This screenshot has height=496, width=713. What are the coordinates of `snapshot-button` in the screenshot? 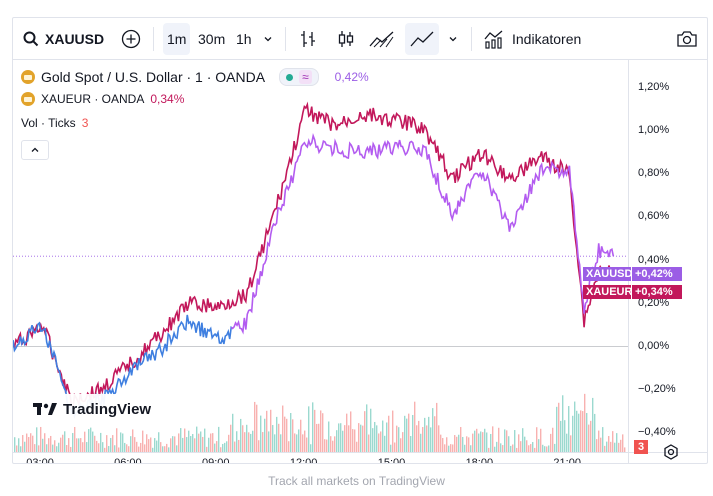 It's located at (687, 39).